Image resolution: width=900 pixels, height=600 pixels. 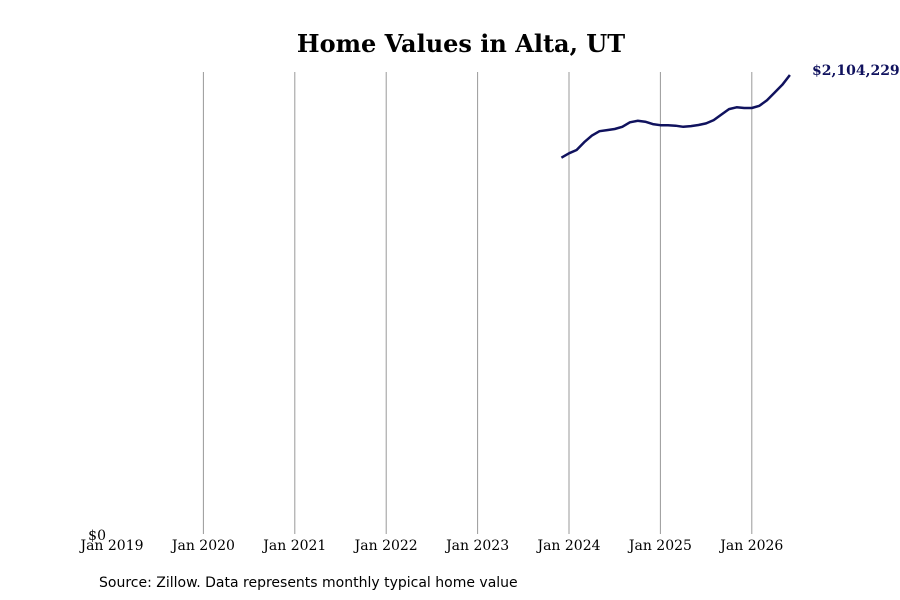 I want to click on x-tick-label: Jan 2025, so click(x=659, y=546).